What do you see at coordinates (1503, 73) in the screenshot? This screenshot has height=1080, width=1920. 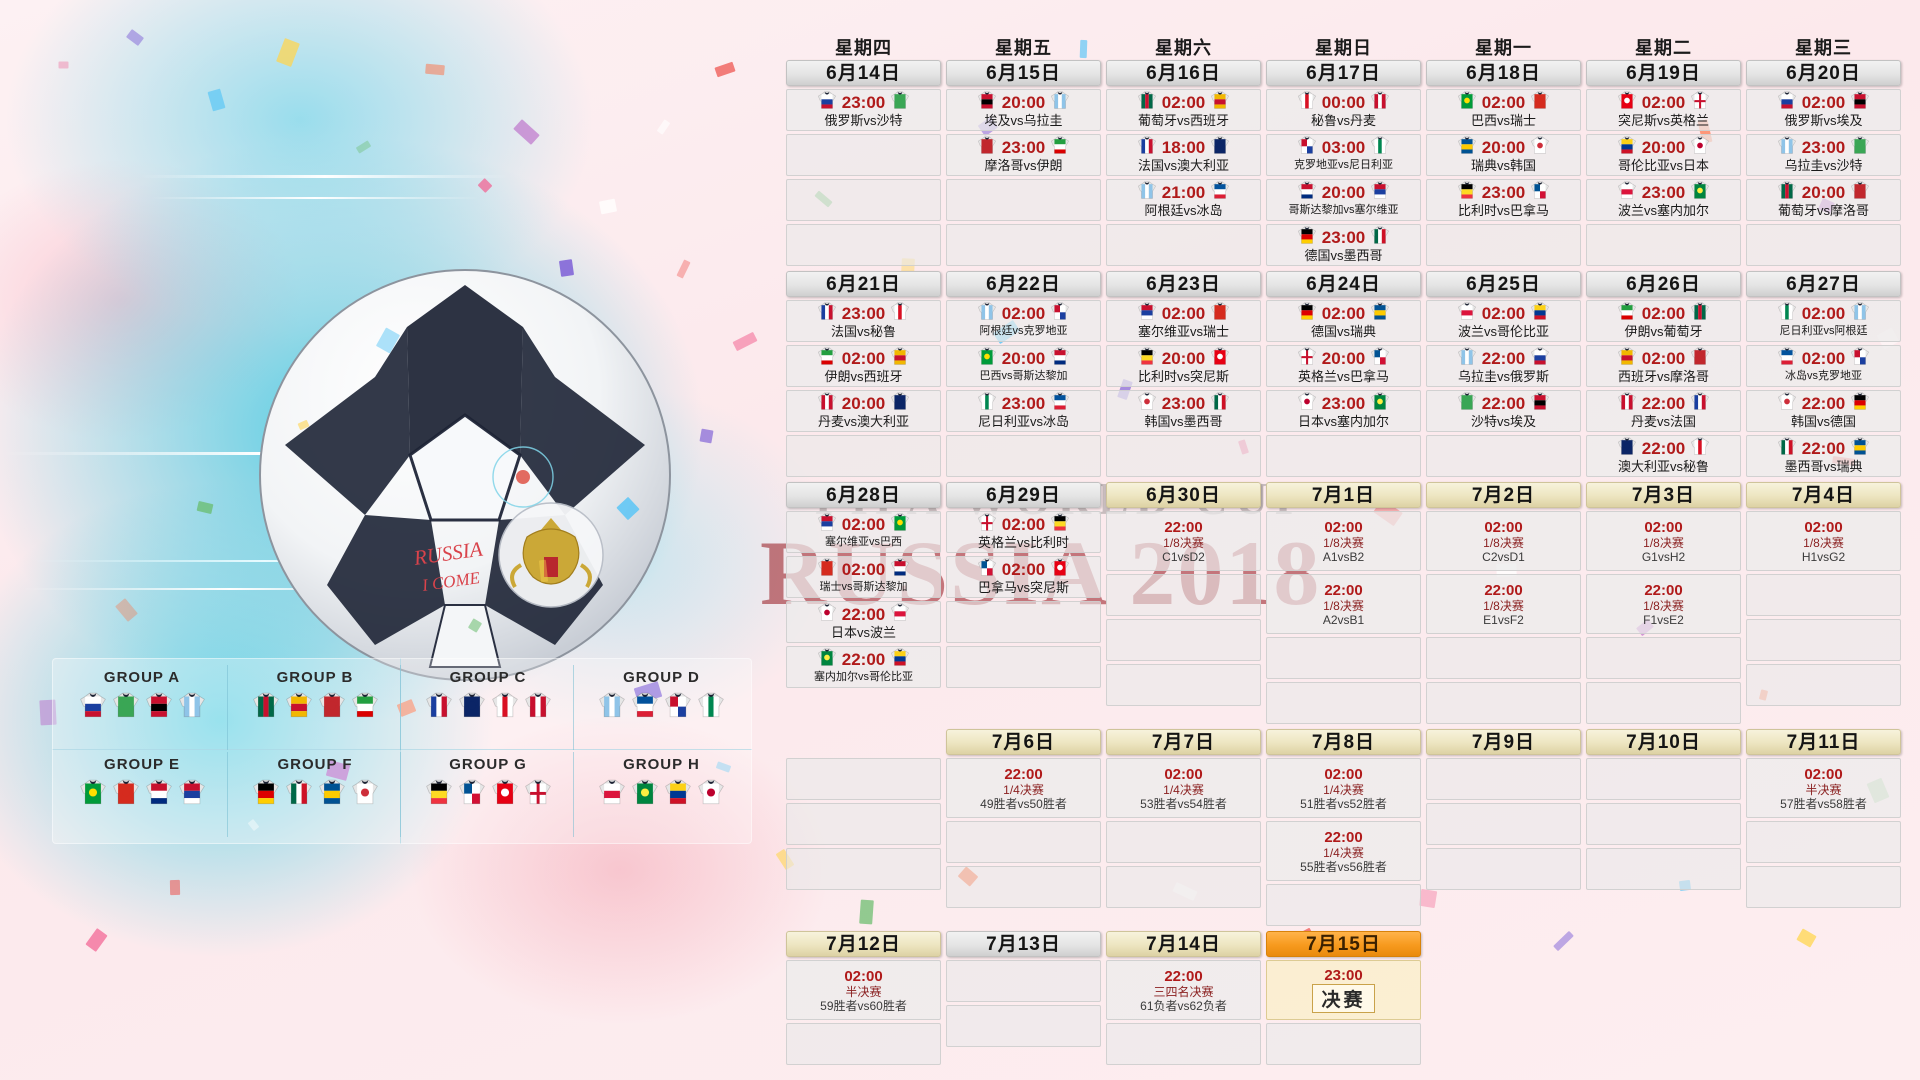 I see `date-header: 6月18日` at bounding box center [1503, 73].